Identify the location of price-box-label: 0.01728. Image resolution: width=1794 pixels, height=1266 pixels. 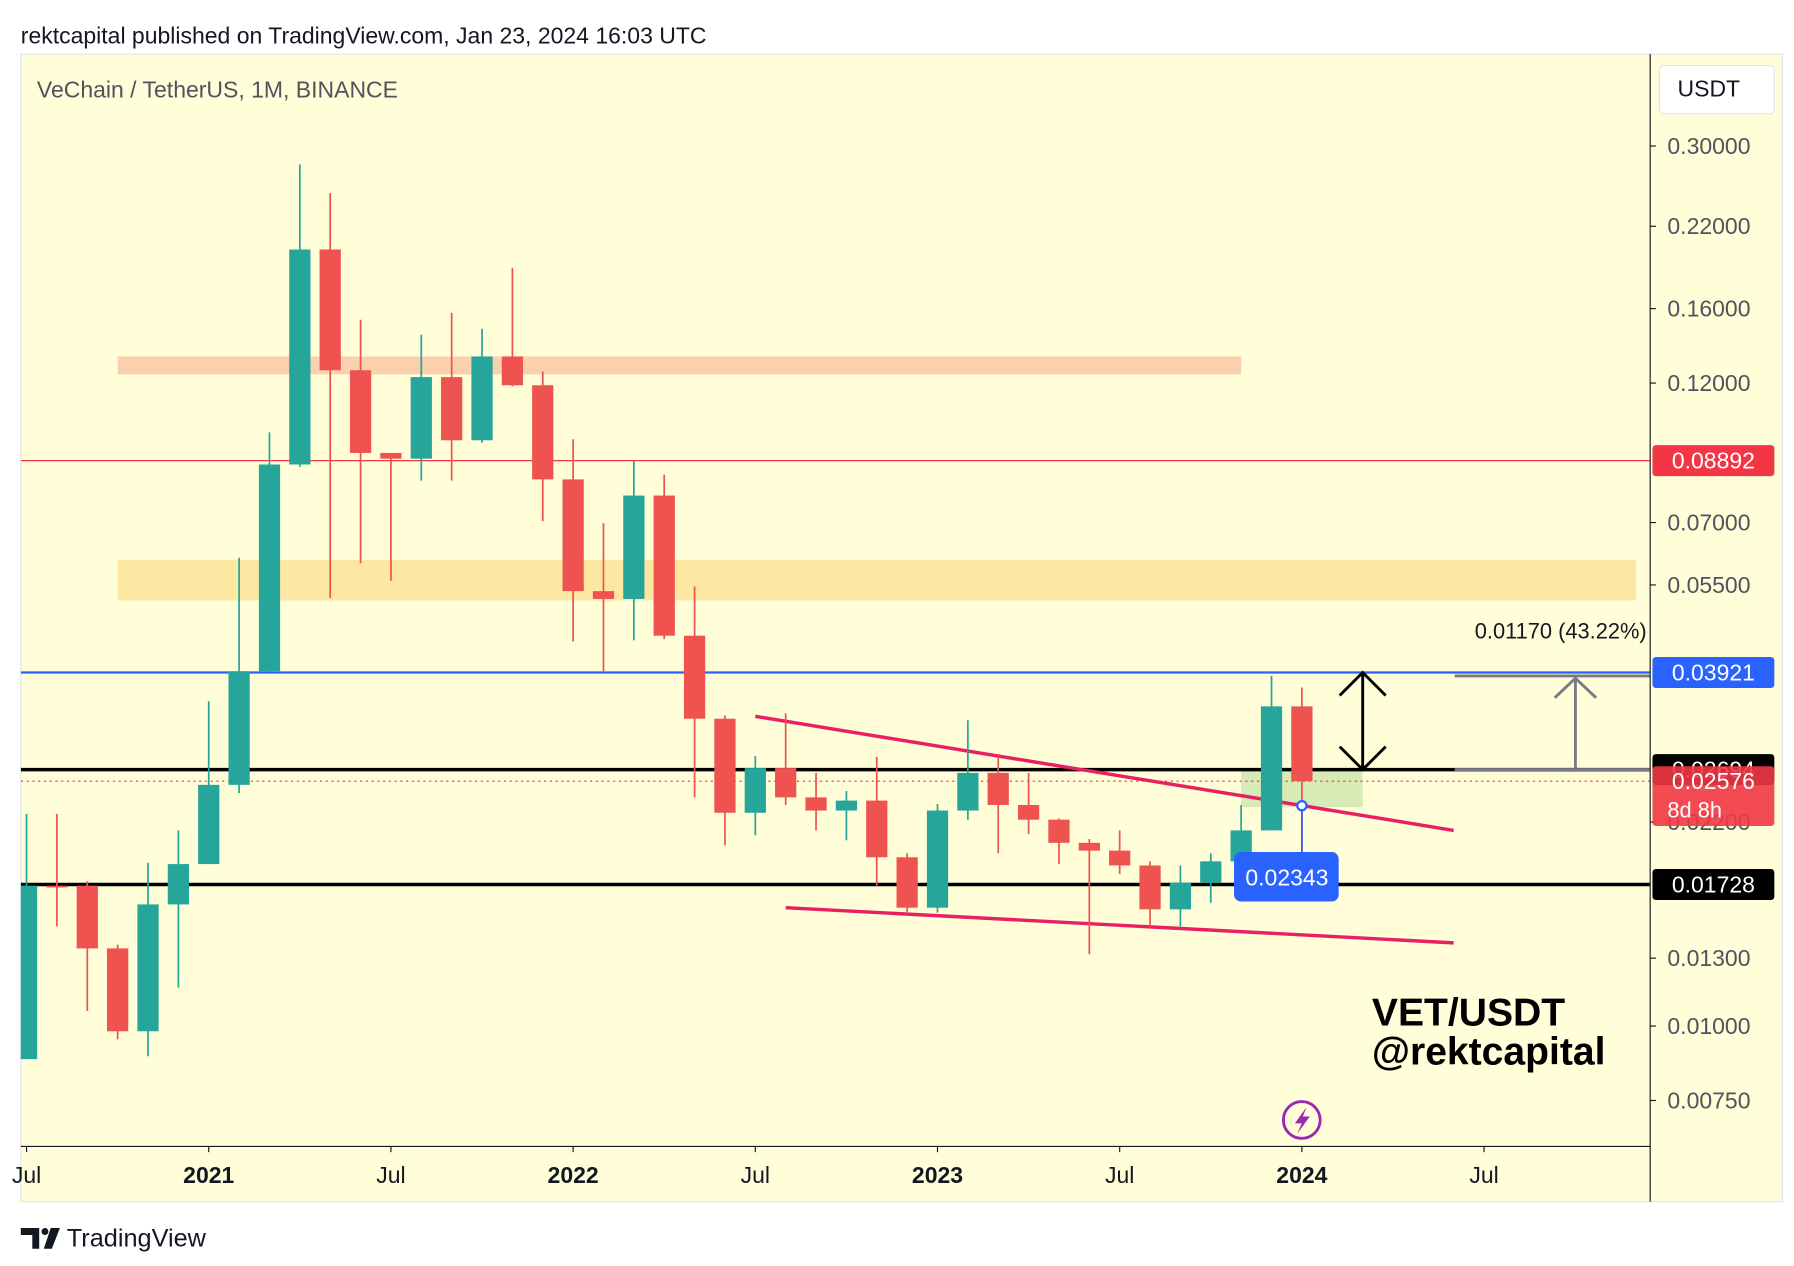
(1713, 885).